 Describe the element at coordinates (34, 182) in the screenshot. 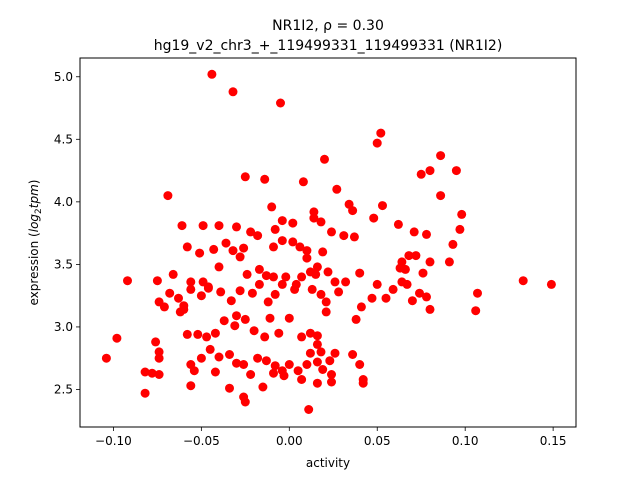

I see `y-axis-label-suffix: )` at that location.